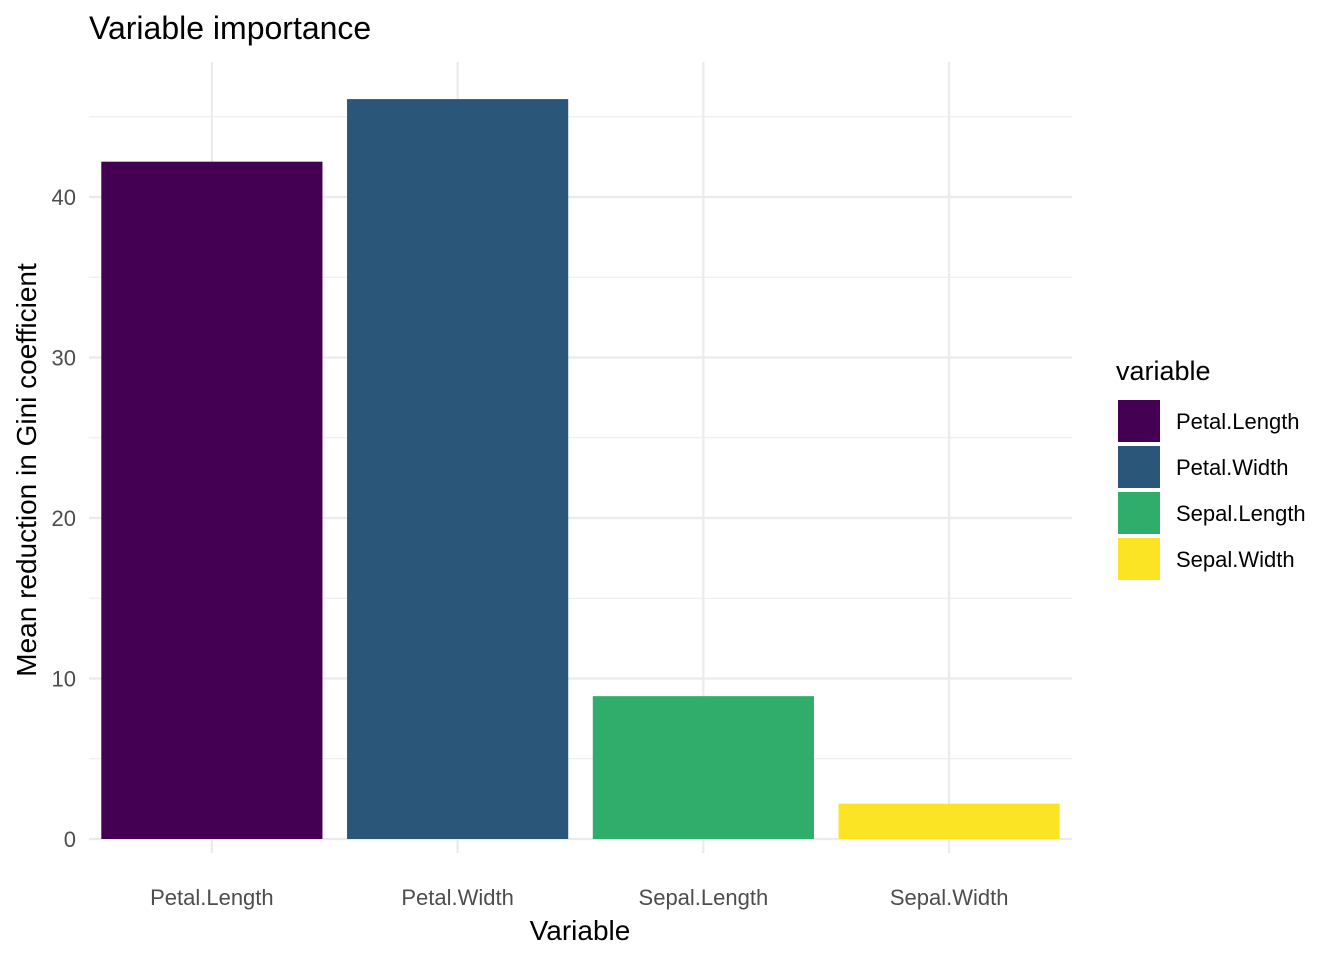 This screenshot has width=1344, height=960. Describe the element at coordinates (1235, 559) in the screenshot. I see `legend-label: Sepal.Width` at that location.